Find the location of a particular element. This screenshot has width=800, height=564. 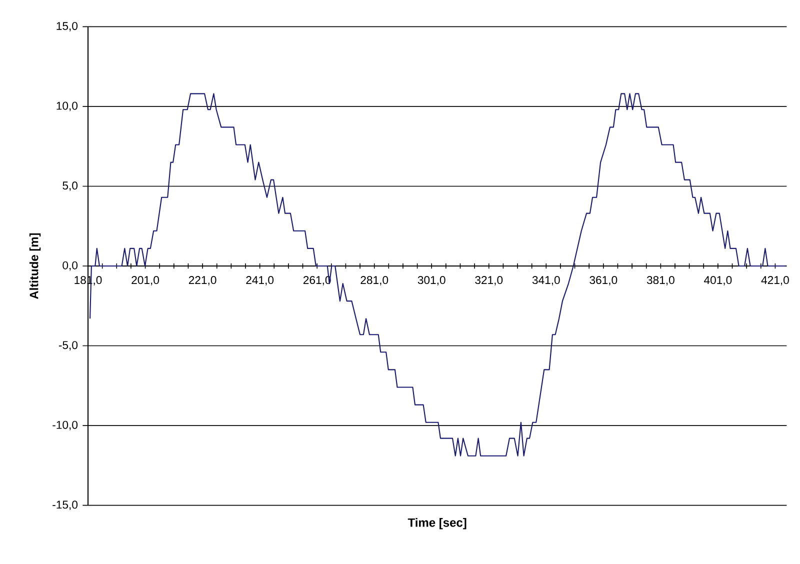

y-tick-label: 15,0 is located at coordinates (67, 27).